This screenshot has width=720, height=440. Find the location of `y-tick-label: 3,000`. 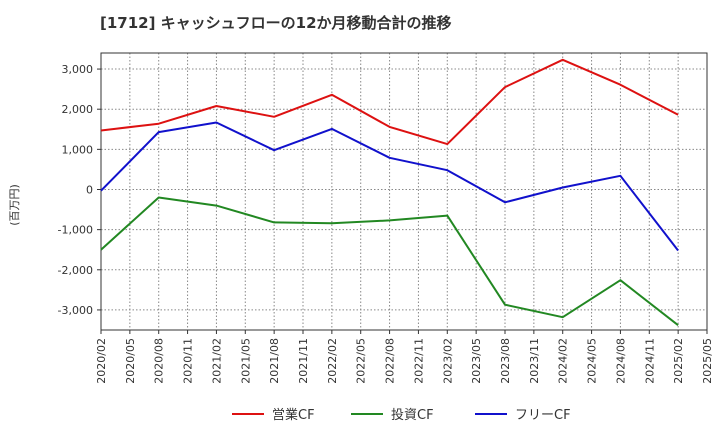

y-tick-label: 3,000 is located at coordinates (78, 69).